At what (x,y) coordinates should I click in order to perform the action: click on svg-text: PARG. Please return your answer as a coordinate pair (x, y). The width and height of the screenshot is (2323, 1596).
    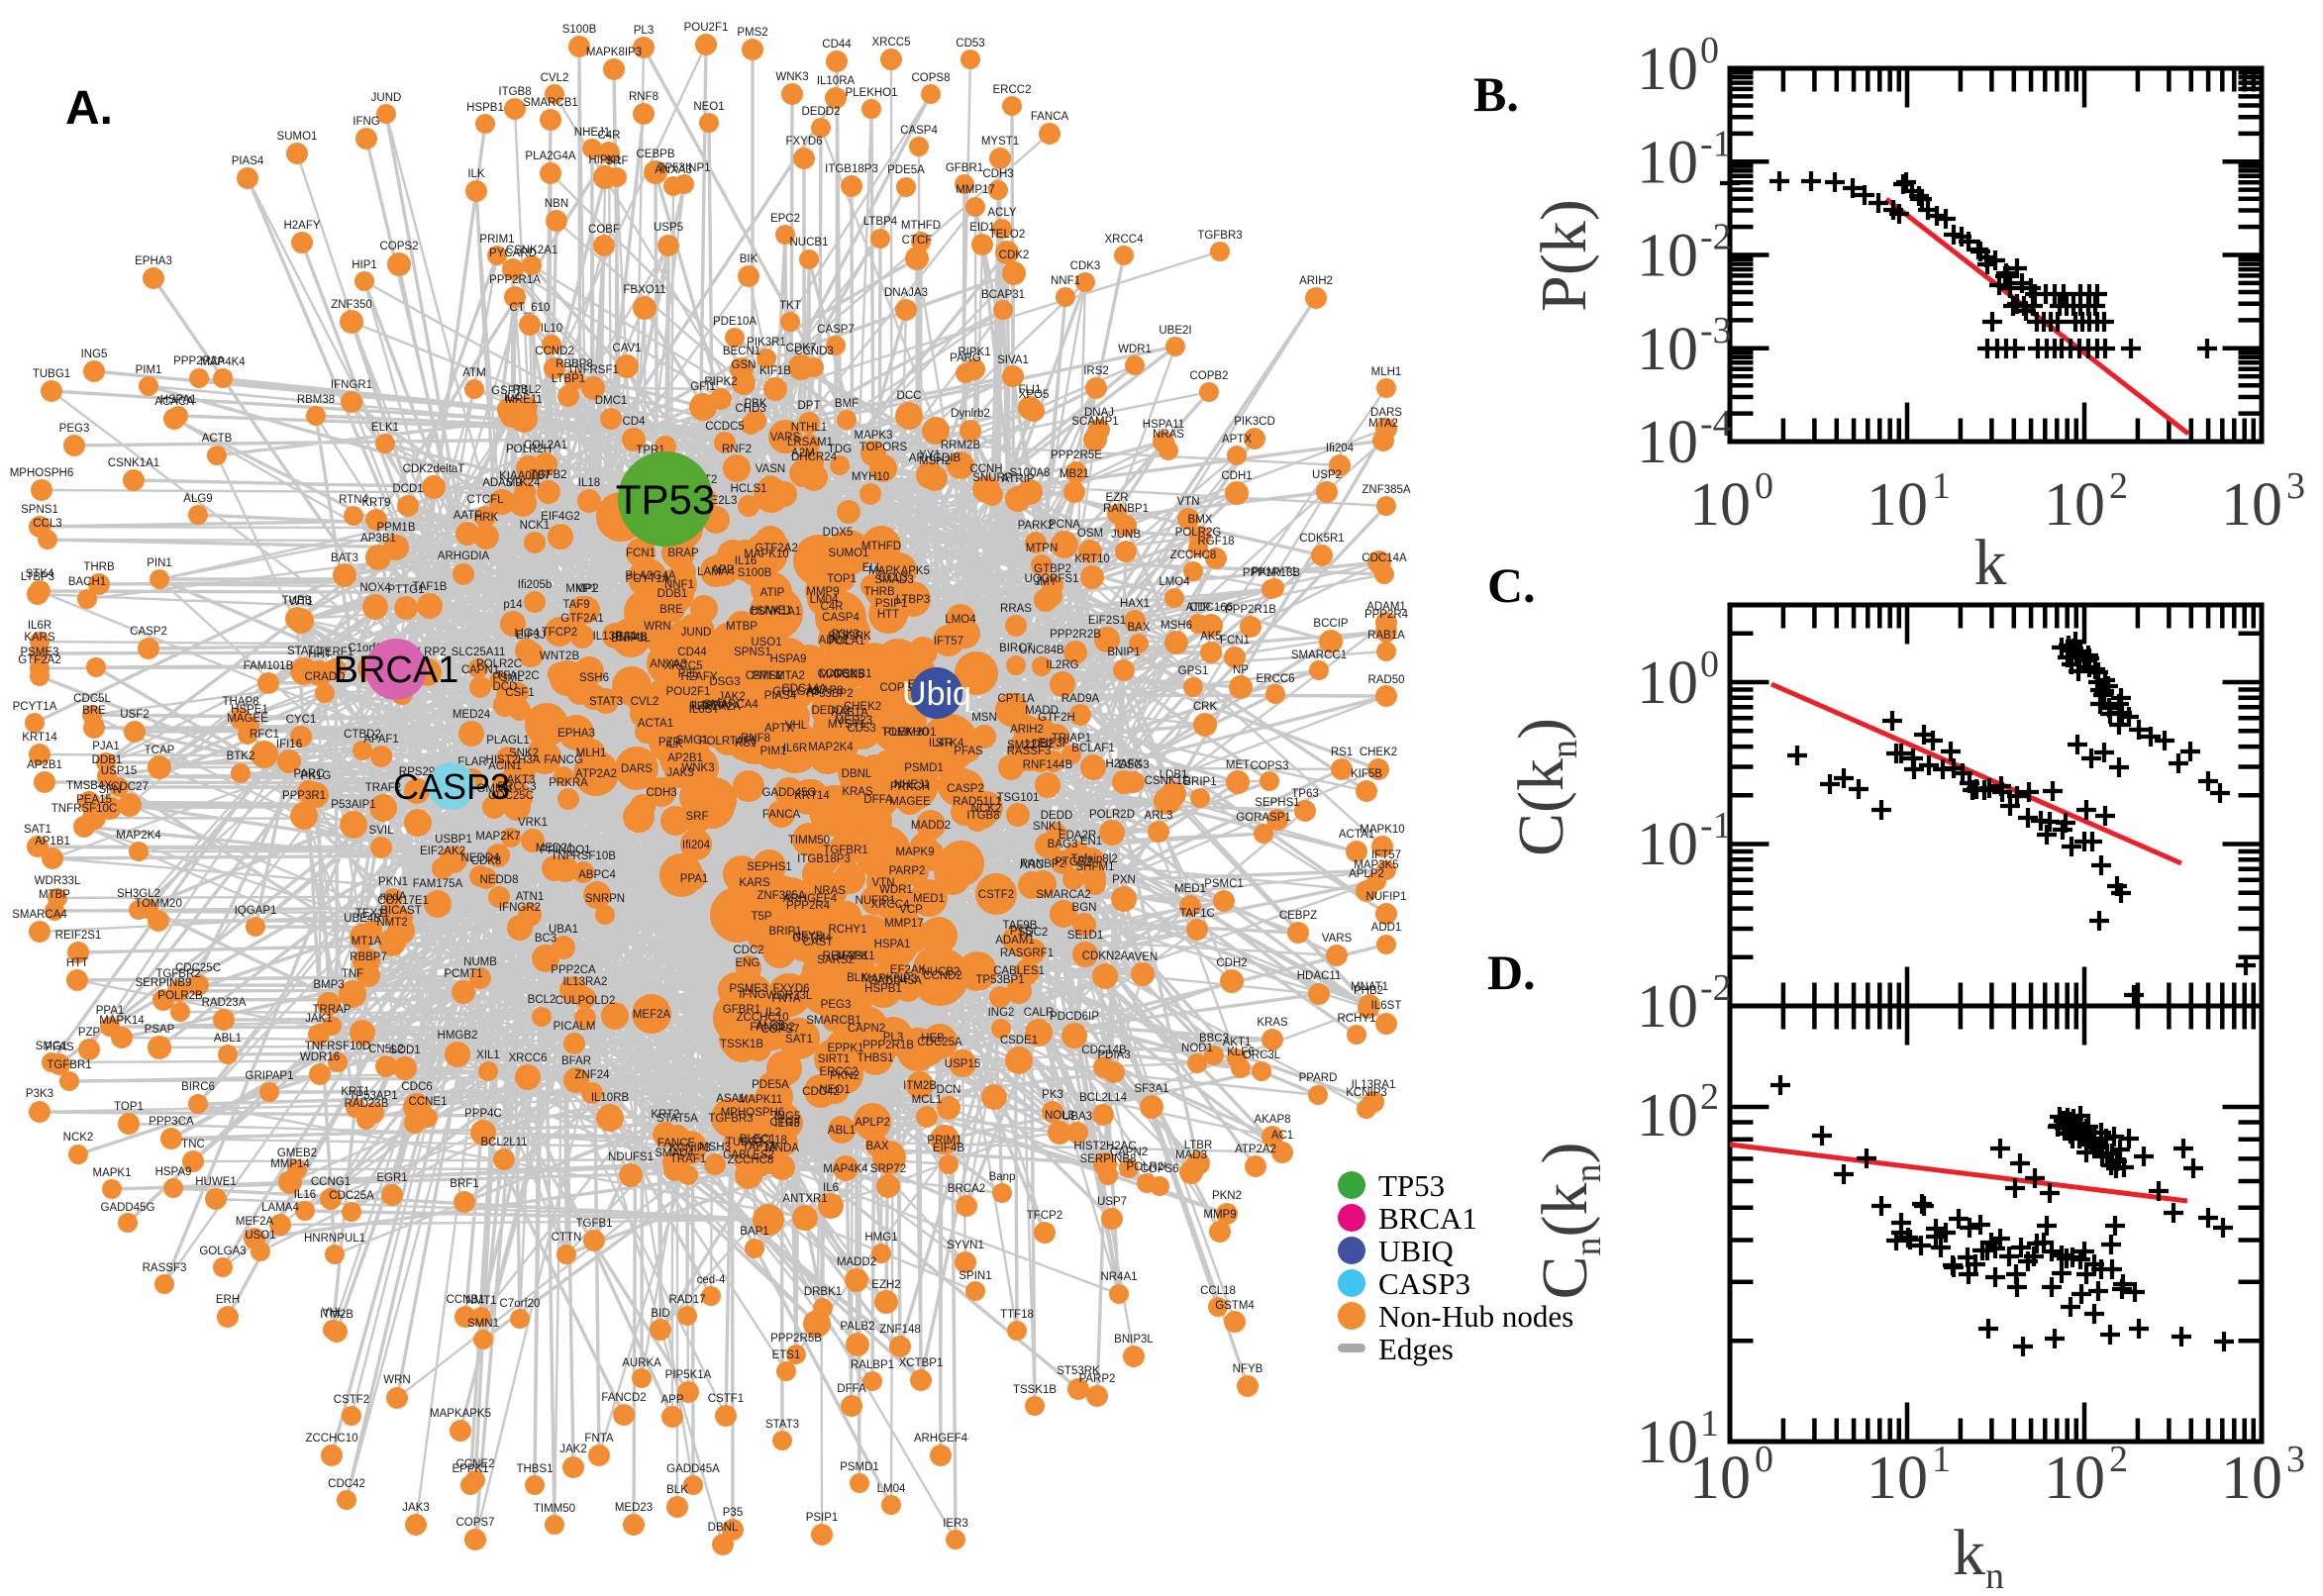
    Looking at the image, I should click on (965, 358).